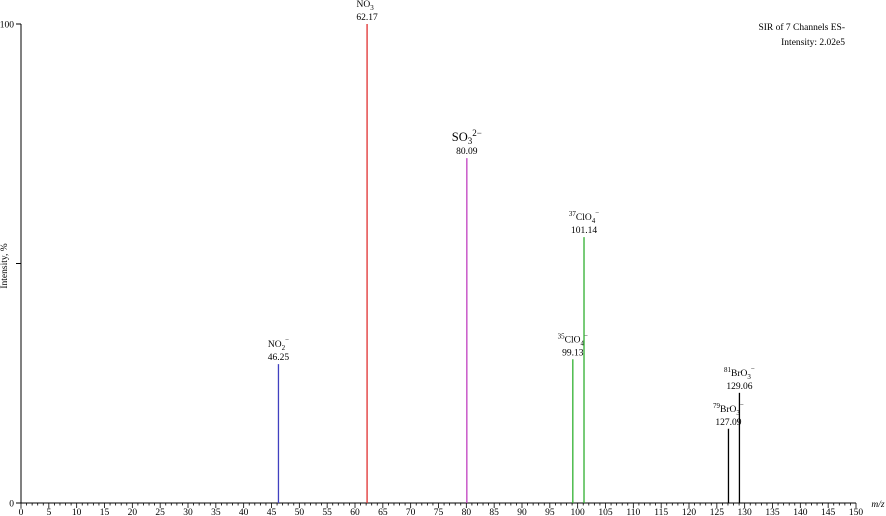 The height and width of the screenshot is (516, 886). What do you see at coordinates (739, 387) in the screenshot?
I see `peak-mz-label: 129.06` at bounding box center [739, 387].